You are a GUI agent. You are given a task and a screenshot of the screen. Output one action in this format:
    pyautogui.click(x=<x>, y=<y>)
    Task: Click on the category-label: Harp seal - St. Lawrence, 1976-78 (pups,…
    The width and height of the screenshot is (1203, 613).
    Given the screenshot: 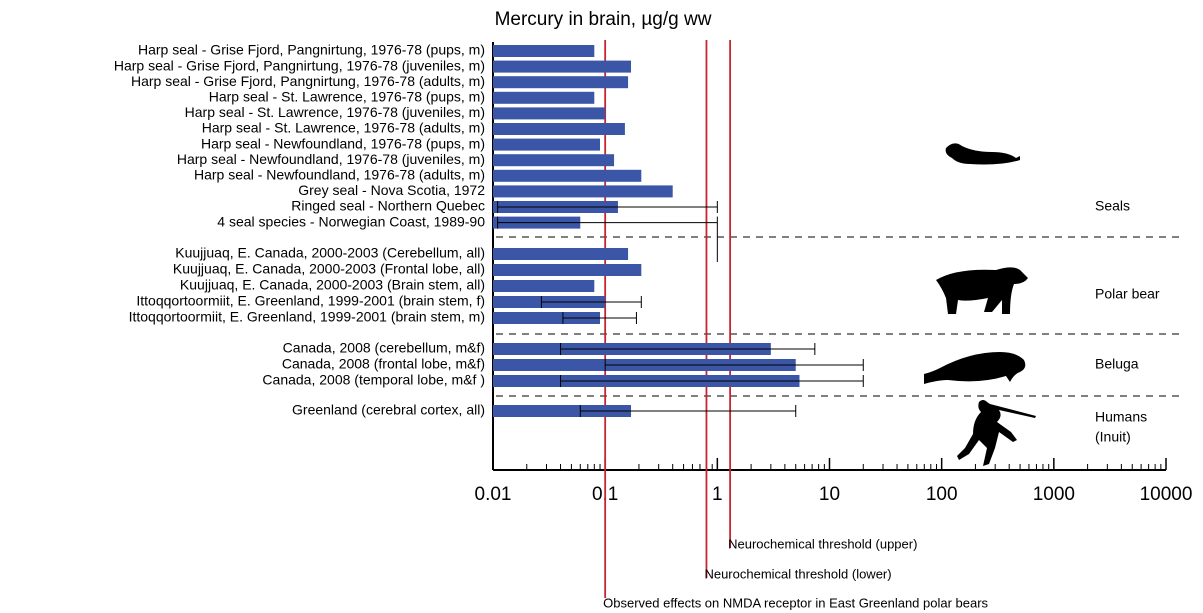 What is the action you would take?
    pyautogui.click(x=347, y=97)
    